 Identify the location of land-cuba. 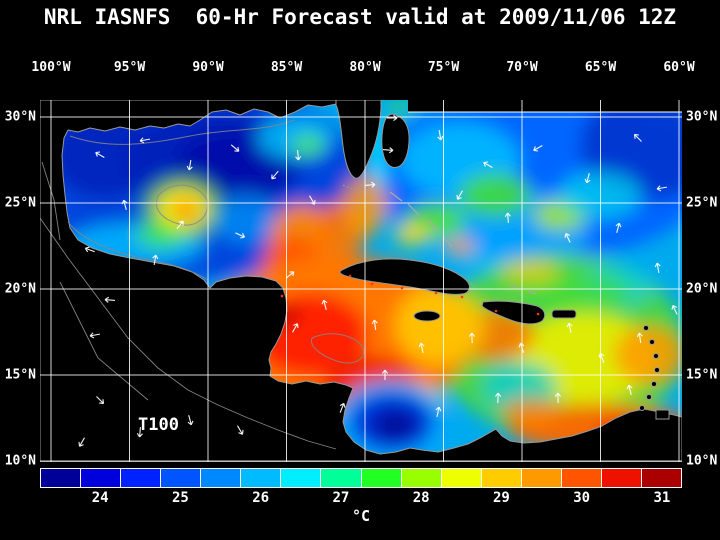
(404, 276).